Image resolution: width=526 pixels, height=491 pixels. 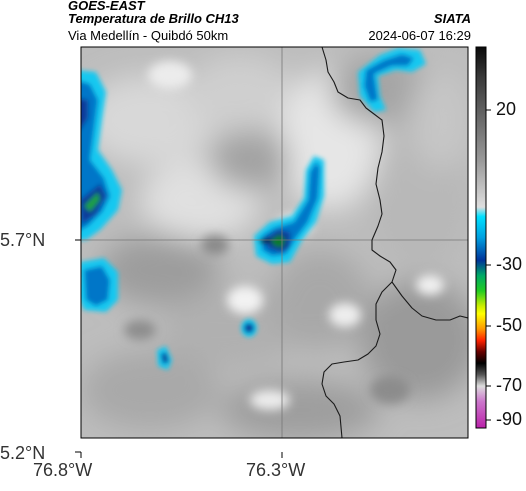 I want to click on colorbar-label: 20, so click(x=506, y=109).